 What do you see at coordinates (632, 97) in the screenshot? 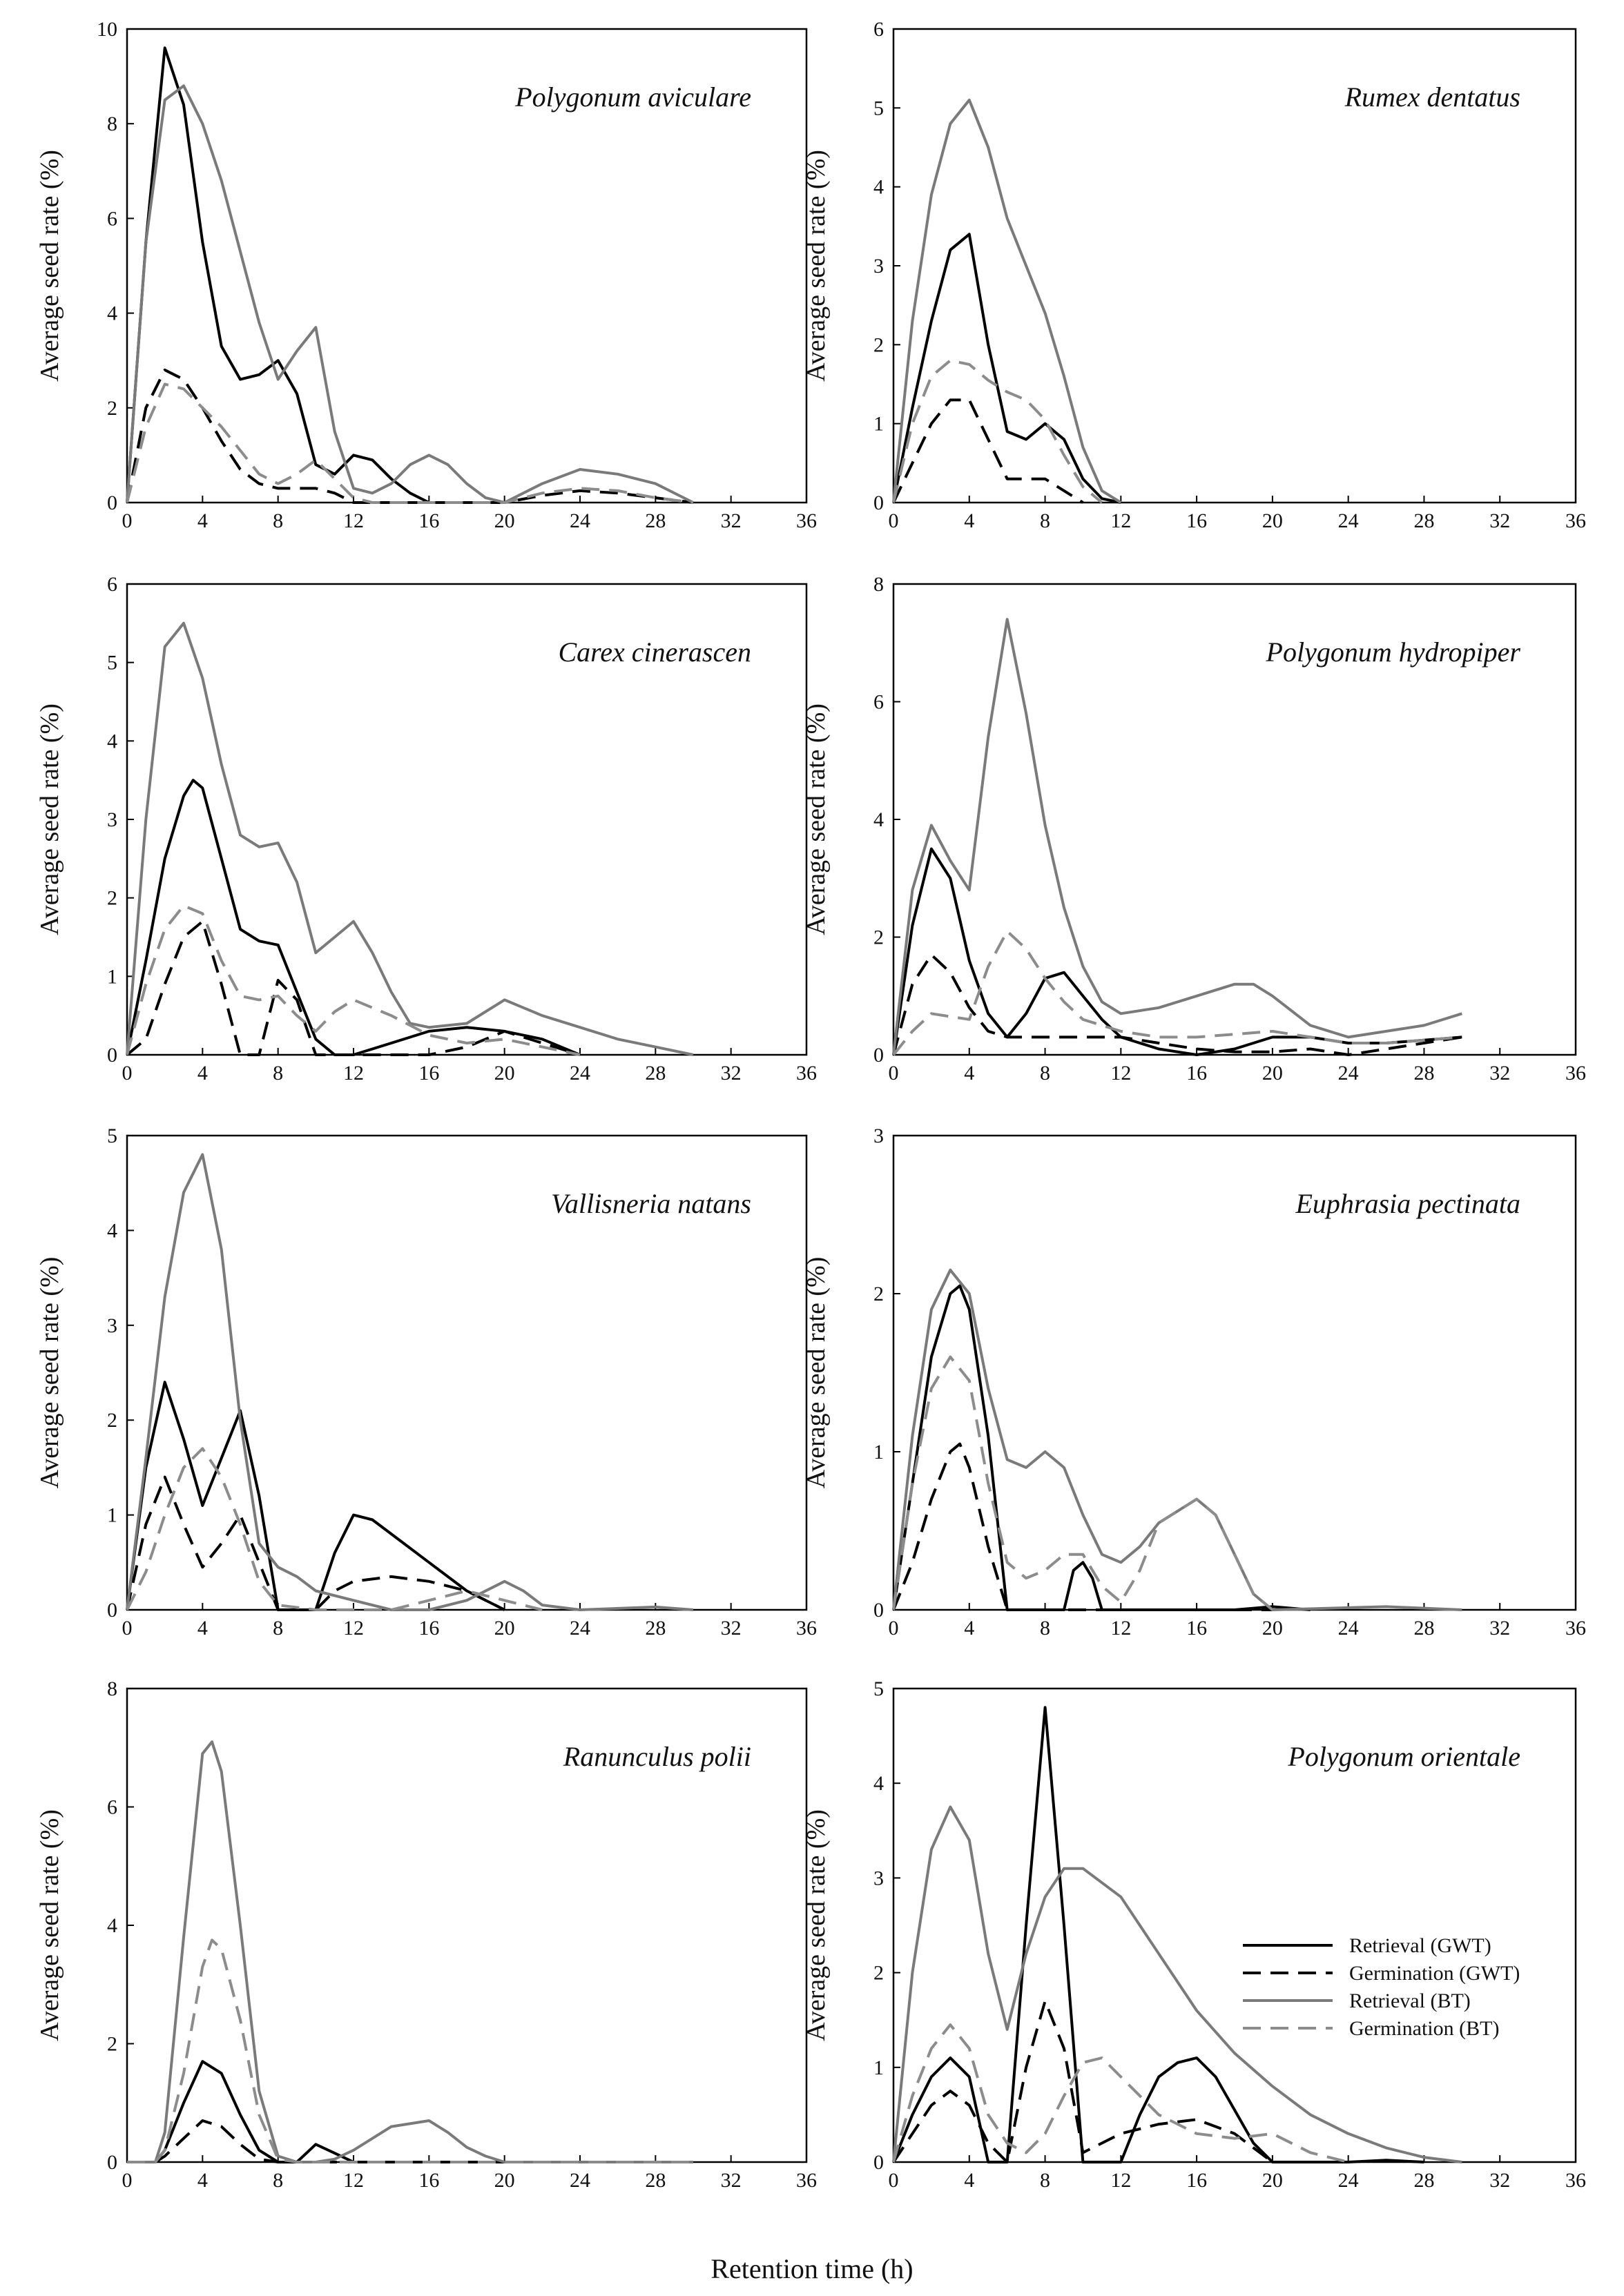
I see `panel-title: Polygonum aviculare` at bounding box center [632, 97].